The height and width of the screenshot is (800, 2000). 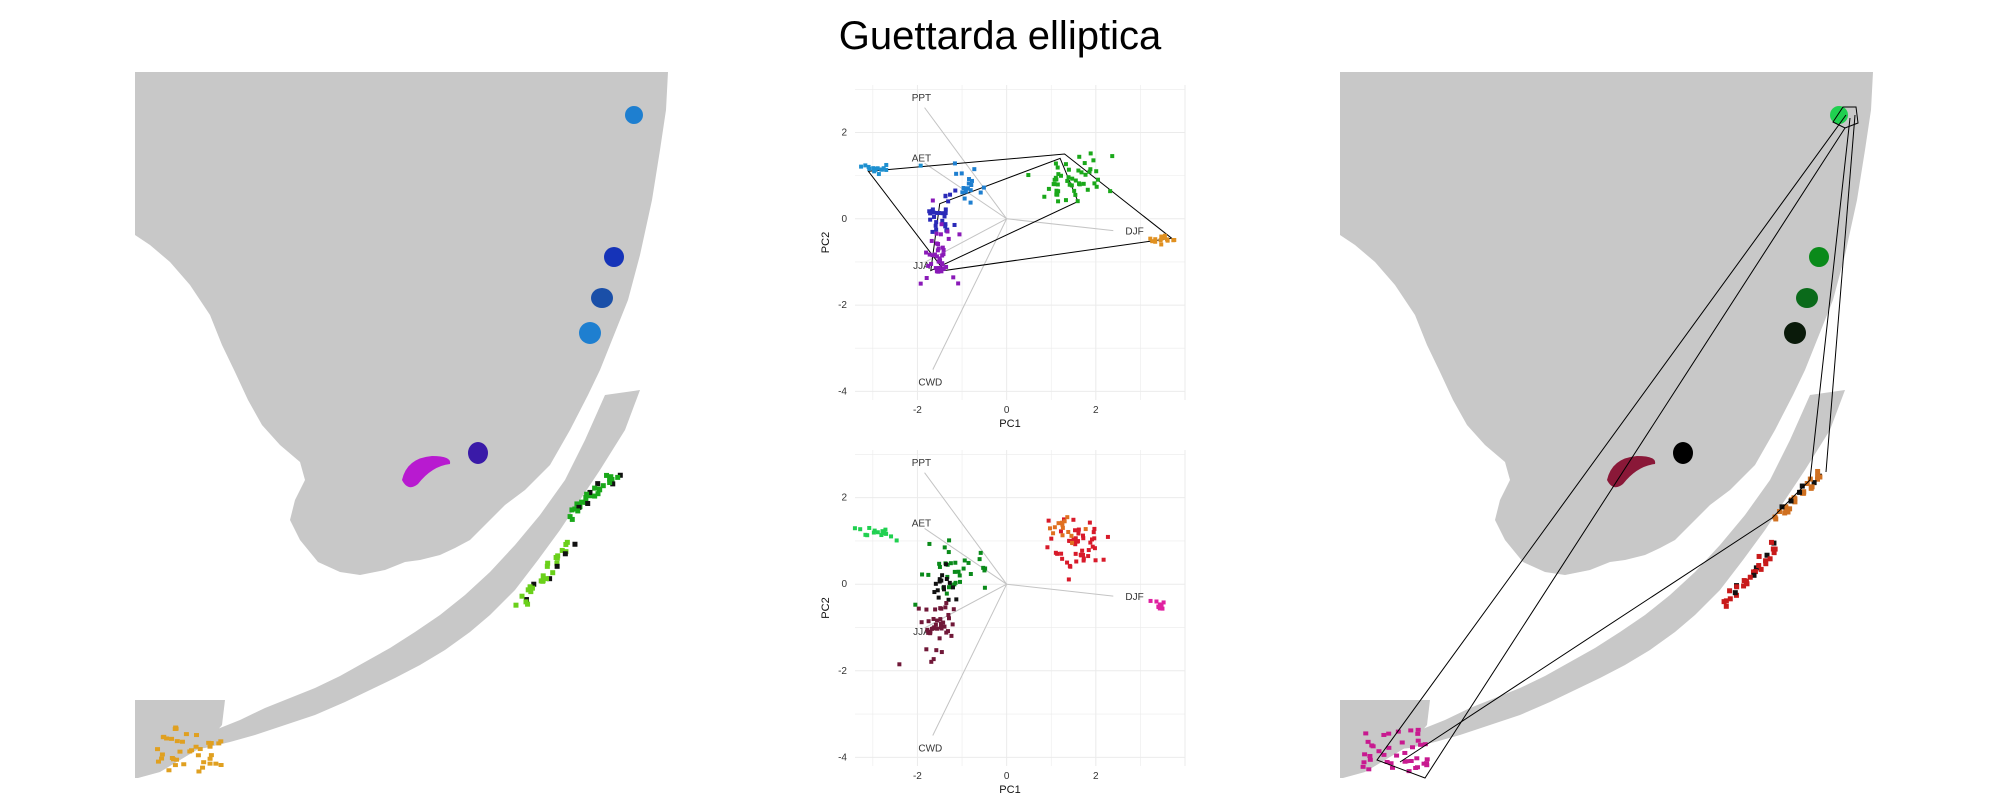 What do you see at coordinates (965, 556) in the screenshot?
I see `loading-arrow` at bounding box center [965, 556].